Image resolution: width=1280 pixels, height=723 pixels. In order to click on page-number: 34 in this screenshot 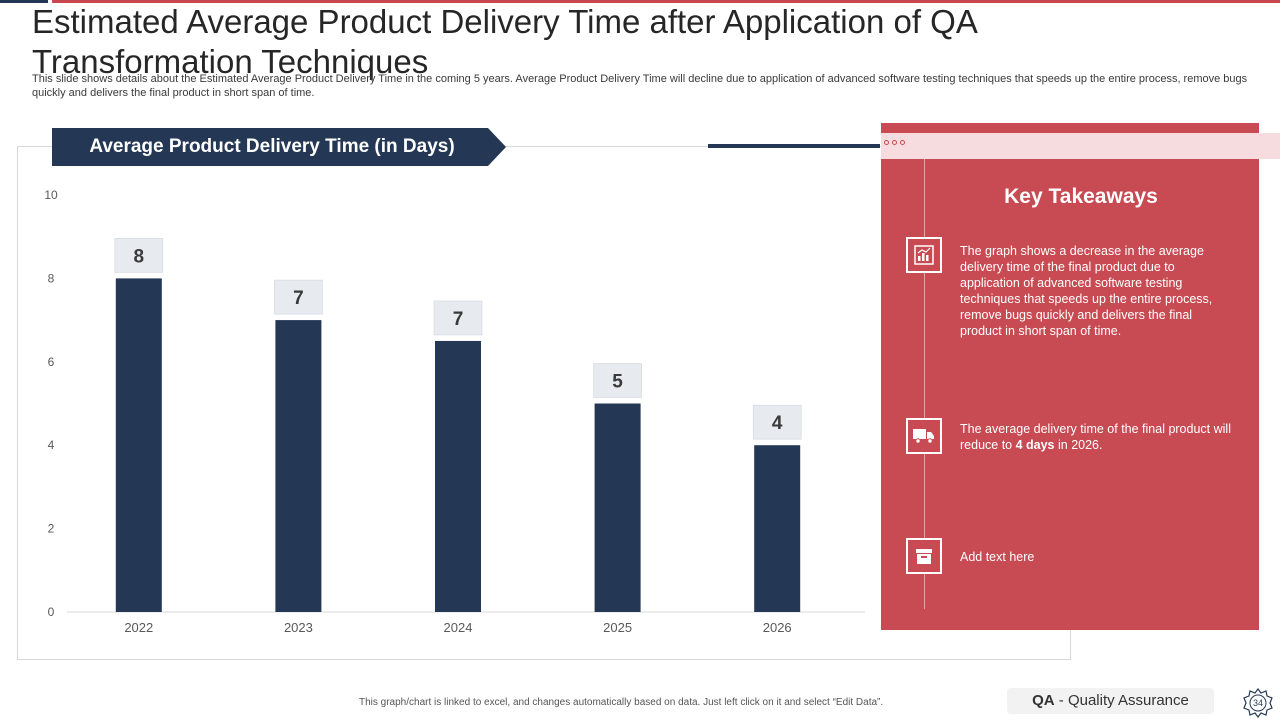, I will do `click(1257, 703)`.